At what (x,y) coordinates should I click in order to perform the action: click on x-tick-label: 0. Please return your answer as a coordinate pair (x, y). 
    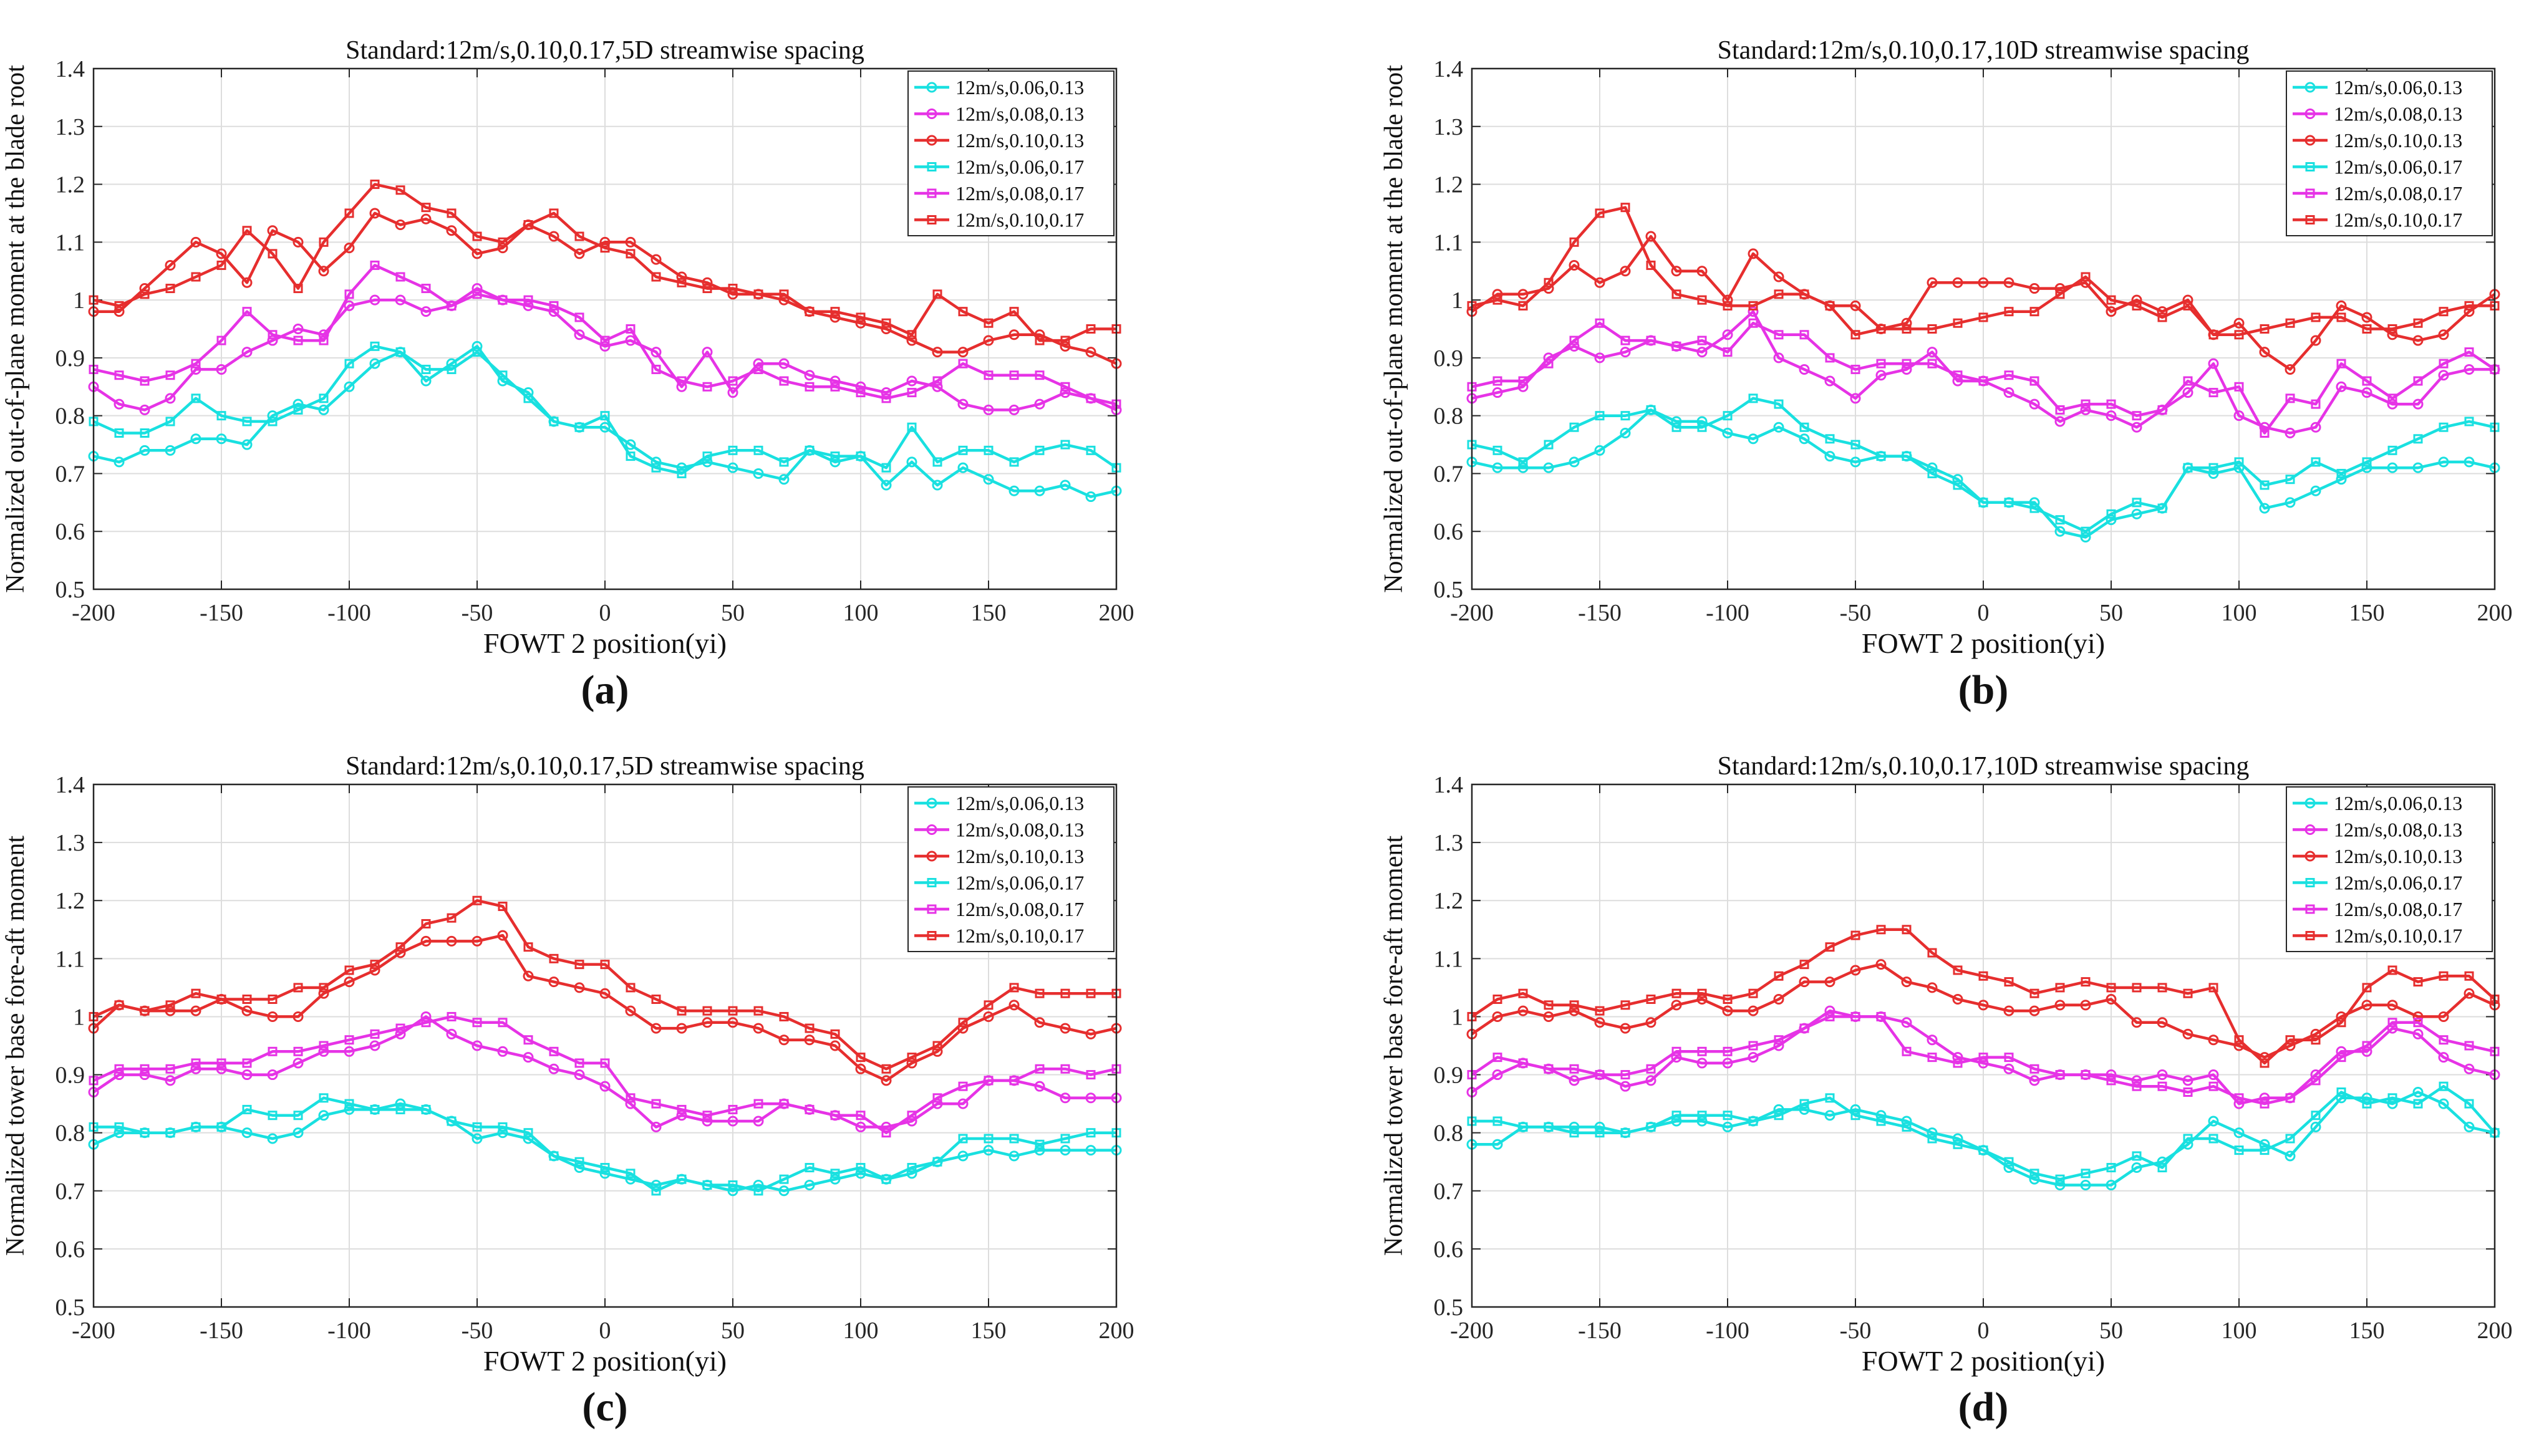
    Looking at the image, I should click on (605, 1331).